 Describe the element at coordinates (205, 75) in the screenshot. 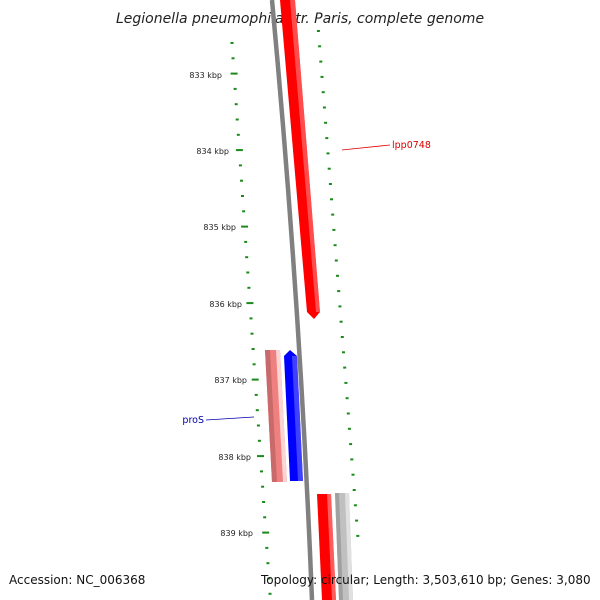

I see `tick-label-833: 833 kbp` at that location.